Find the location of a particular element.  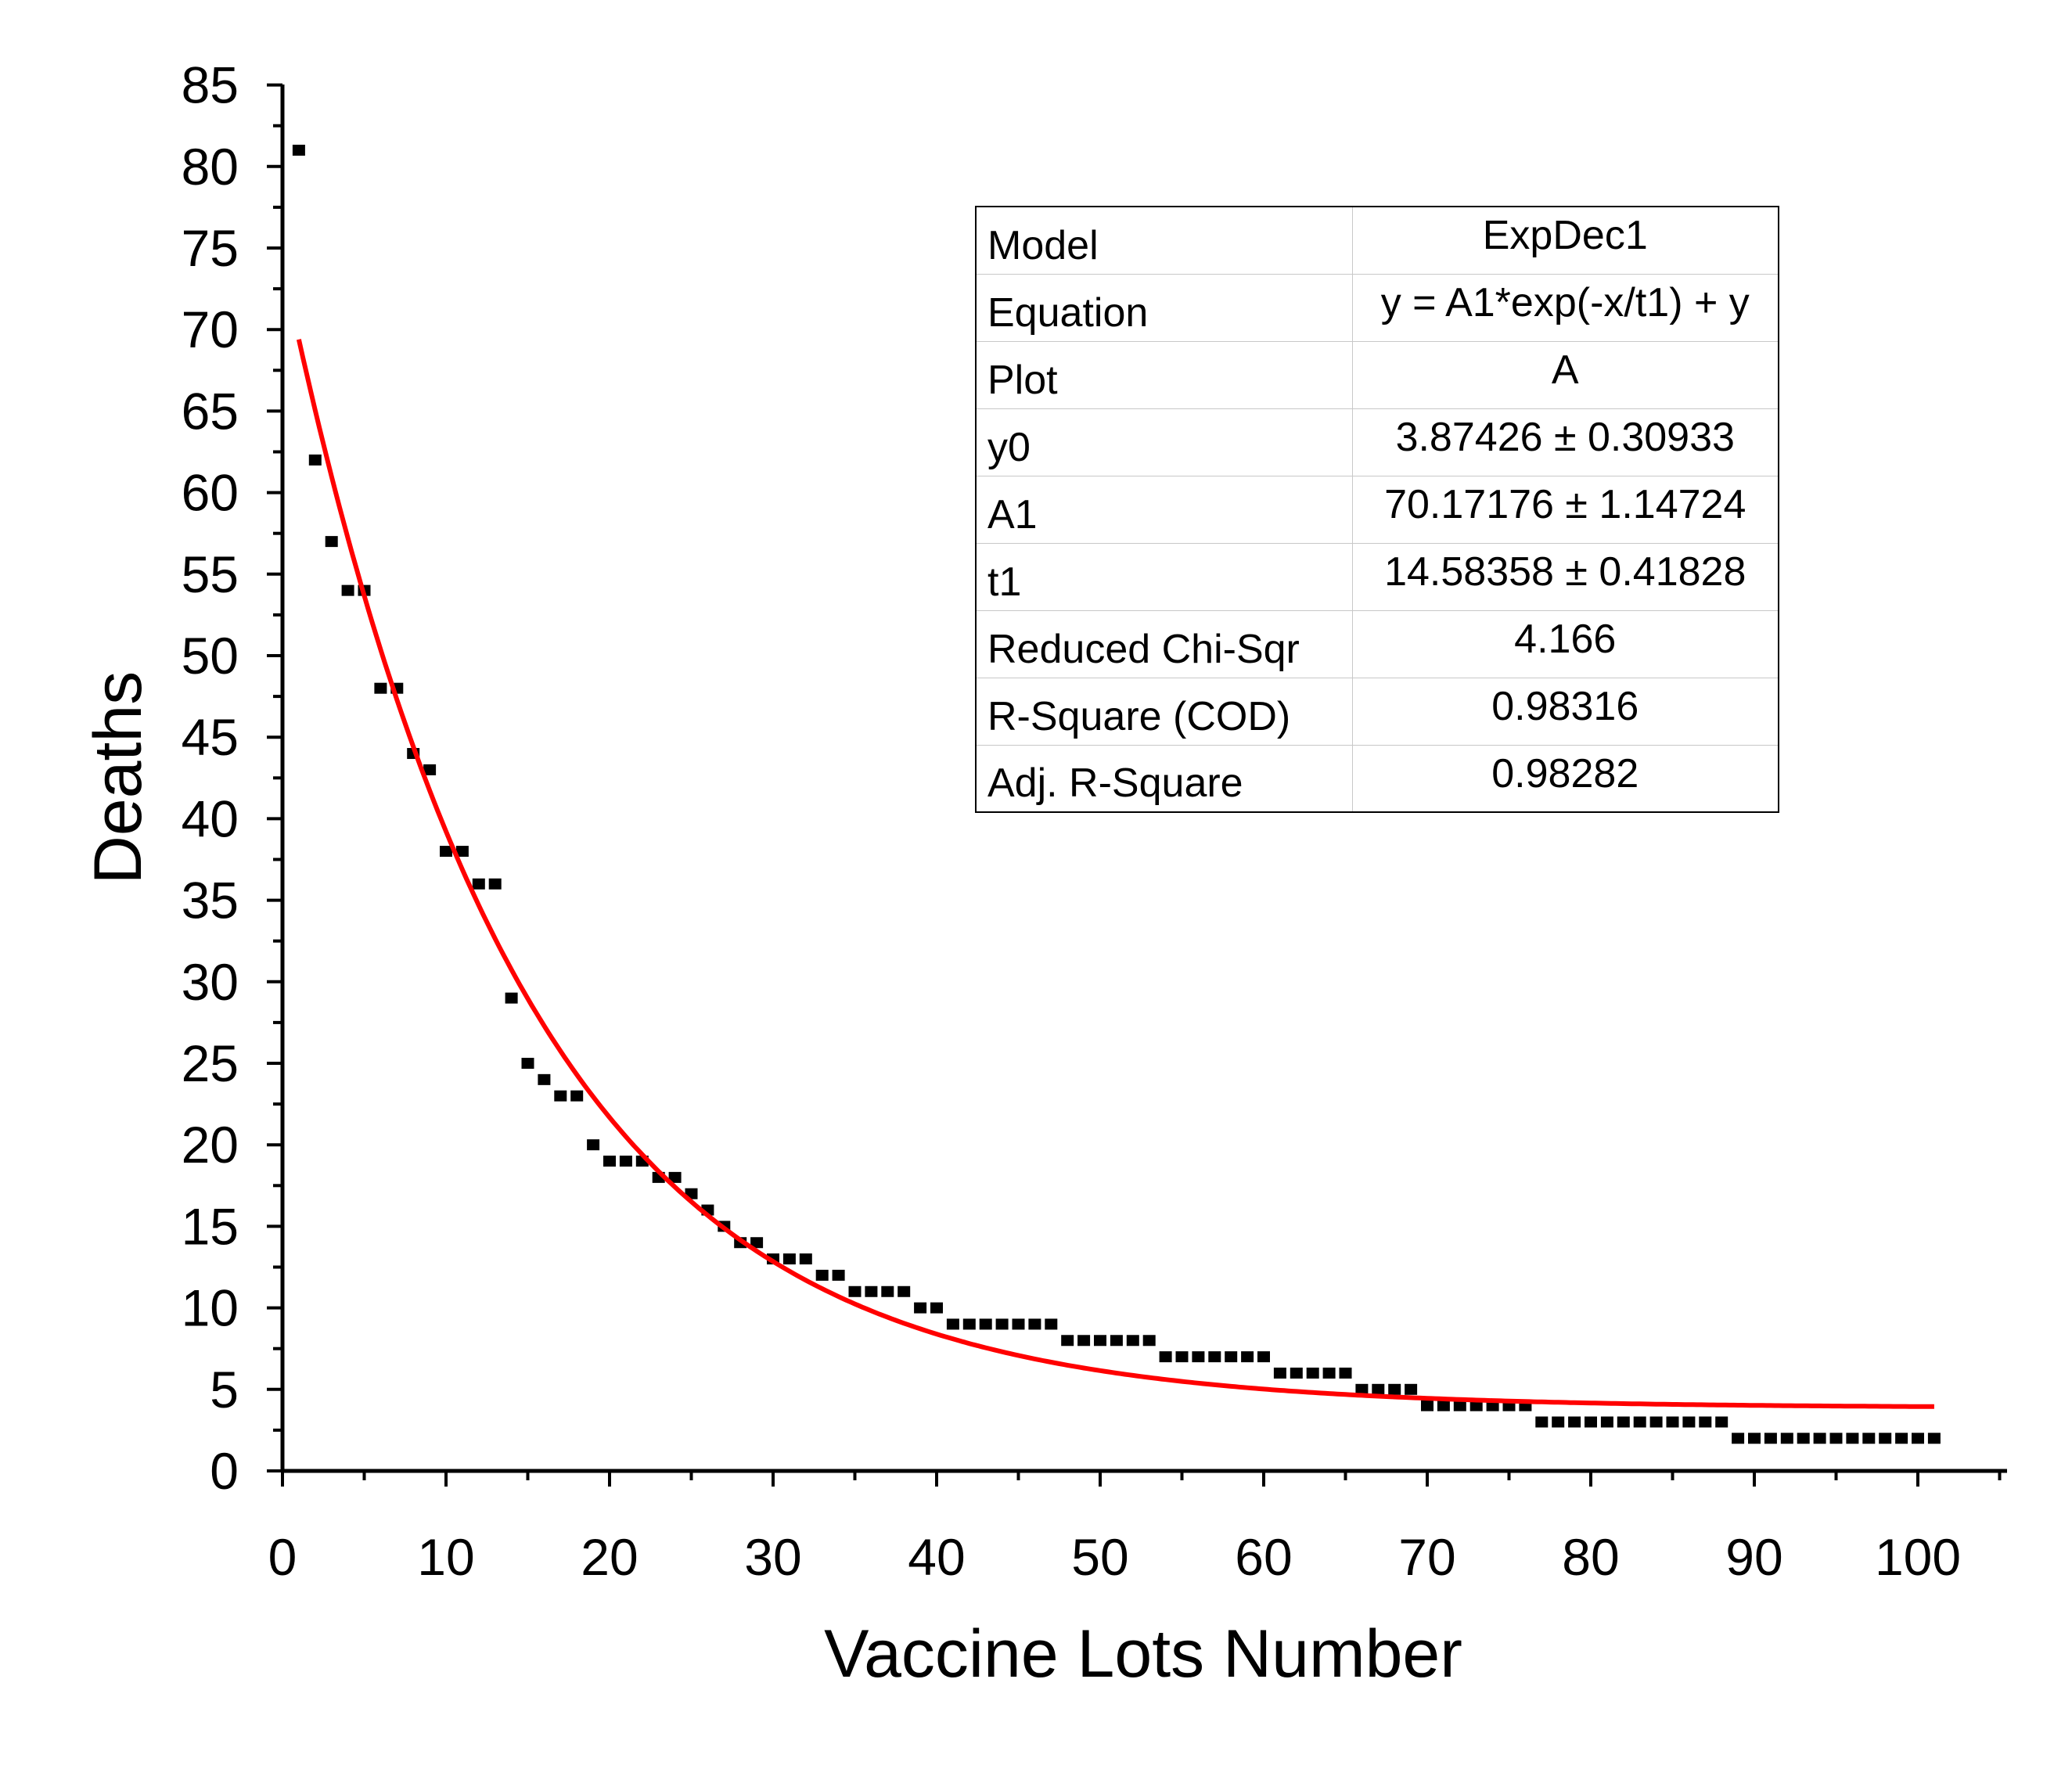

y-tick-label: 40 is located at coordinates (211, 818).